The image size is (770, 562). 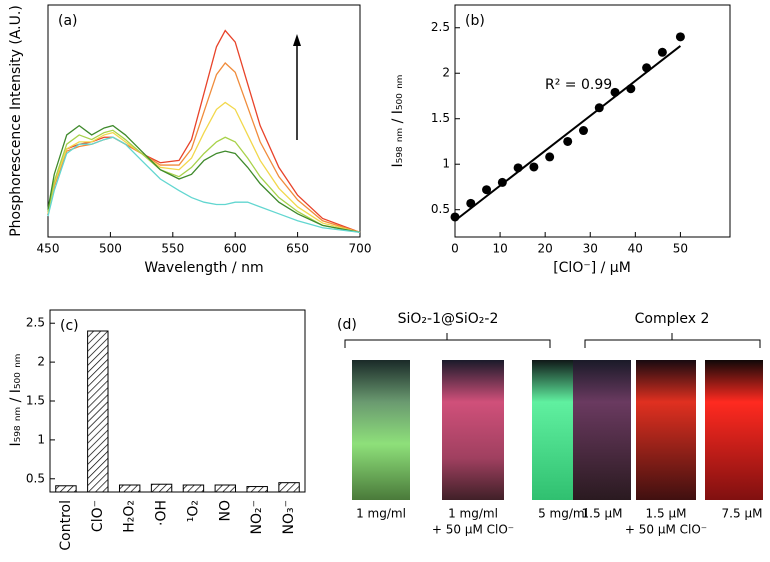 I want to click on y-axis-label: Phosphorescence Intensity (A.U.), so click(x=16, y=121).